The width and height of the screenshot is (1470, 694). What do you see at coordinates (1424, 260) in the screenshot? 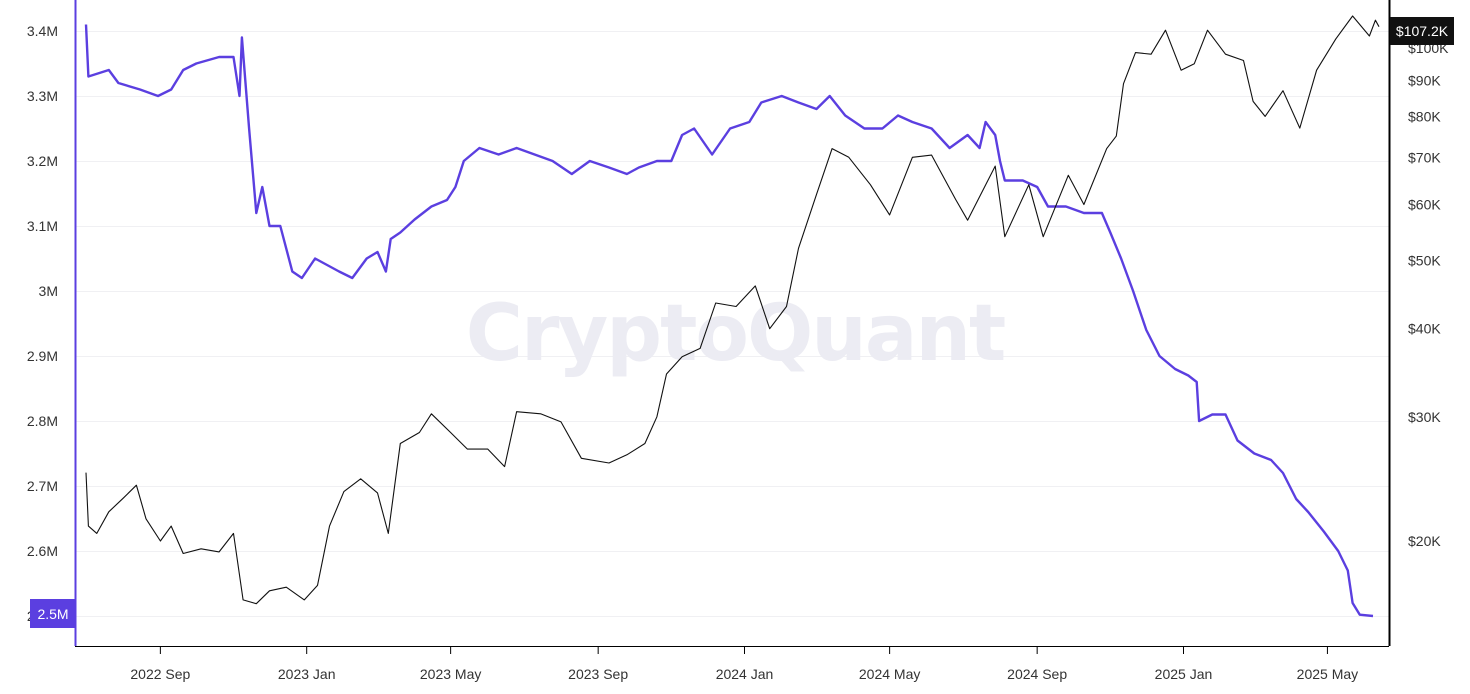
I see `right-tick-label: $50K` at bounding box center [1424, 260].